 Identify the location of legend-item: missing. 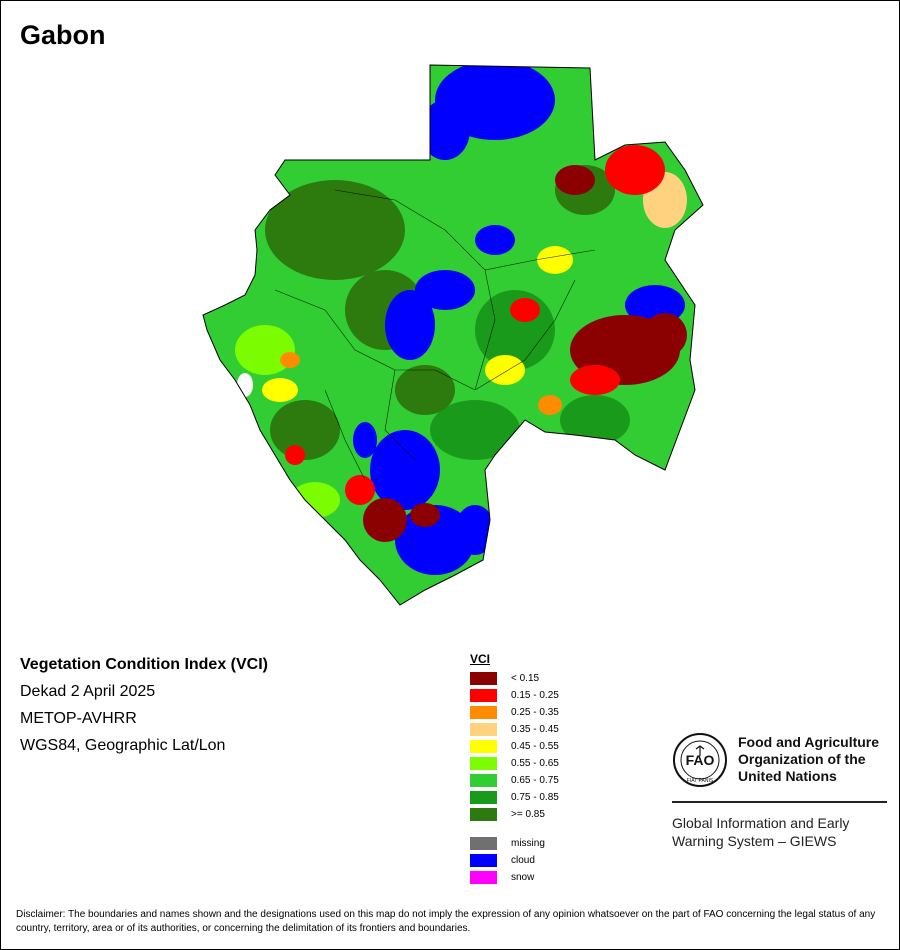
(514, 843).